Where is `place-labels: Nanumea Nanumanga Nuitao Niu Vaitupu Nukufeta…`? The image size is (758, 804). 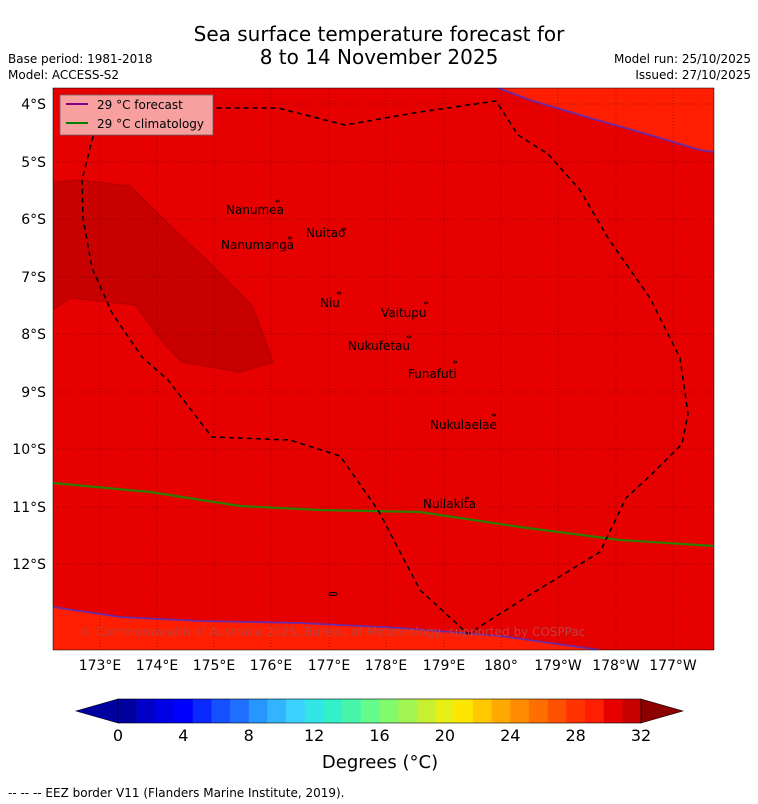
place-labels: Nanumea Nanumanga Nuitao Niu Vaitupu Nukufeta… is located at coordinates (359, 357).